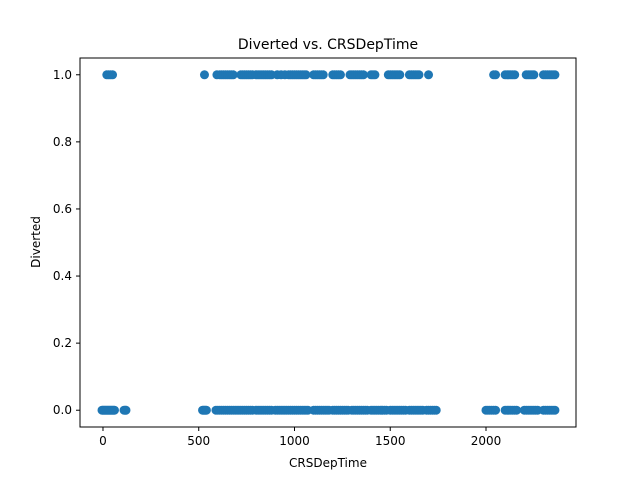  I want to click on y-tick-label: 1.0, so click(62, 75).